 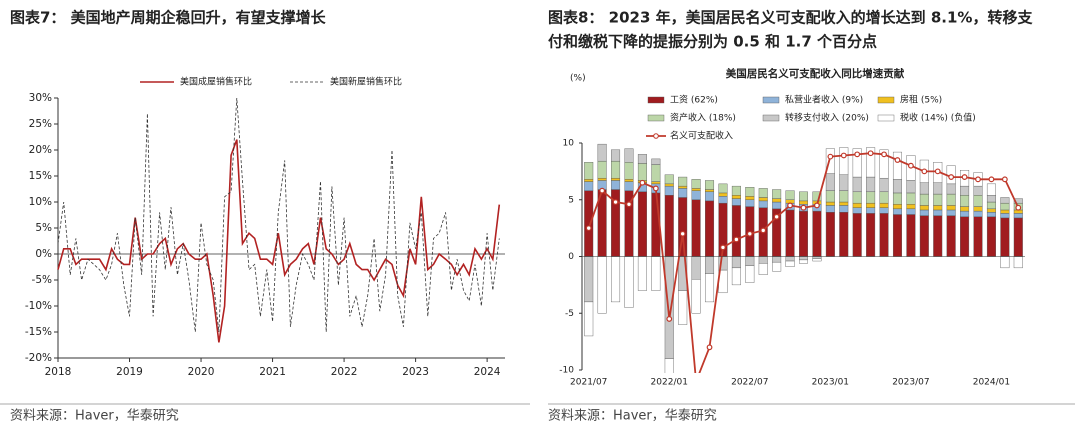 What do you see at coordinates (569, 144) in the screenshot?
I see `y-tick-label: 10` at bounding box center [569, 144].